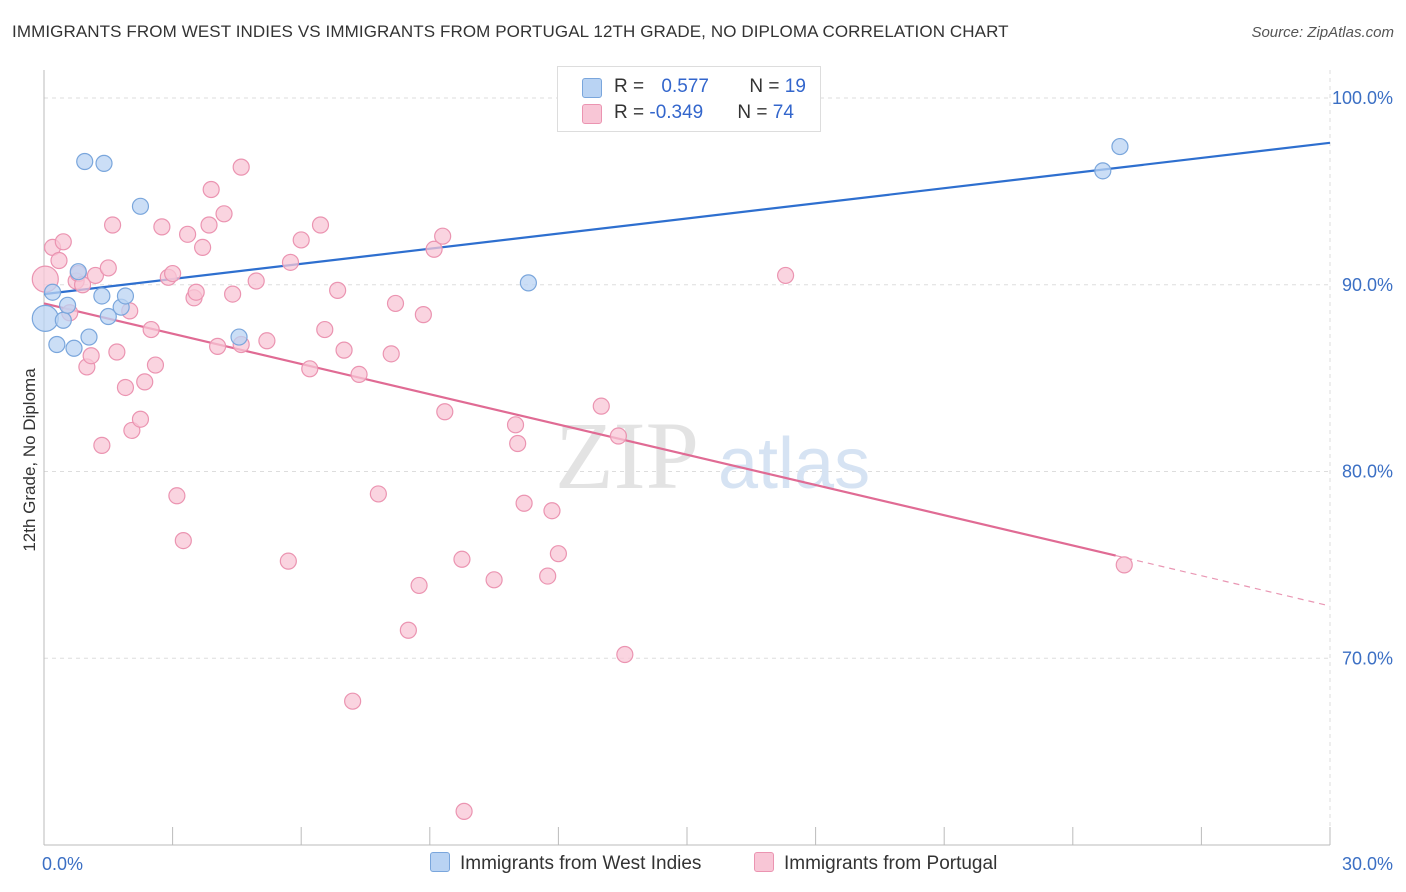 The height and width of the screenshot is (892, 1406). What do you see at coordinates (794, 464) in the screenshot?
I see `watermark-atlas: atlas` at bounding box center [794, 464].